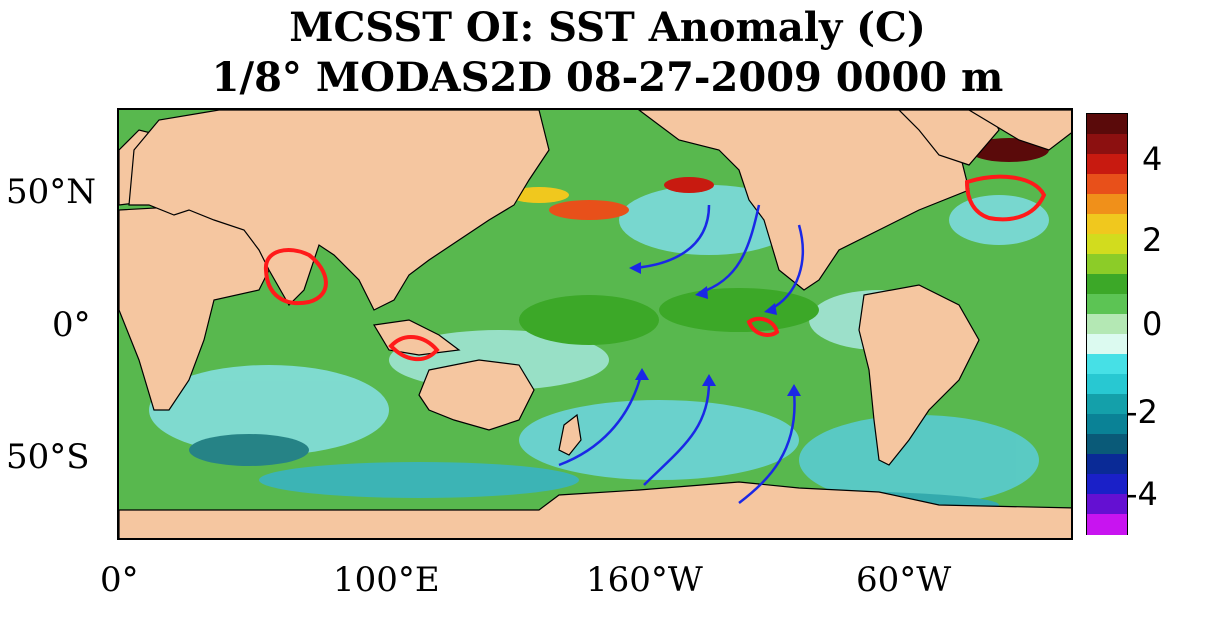  I want to click on new-zealand, so click(570, 434).